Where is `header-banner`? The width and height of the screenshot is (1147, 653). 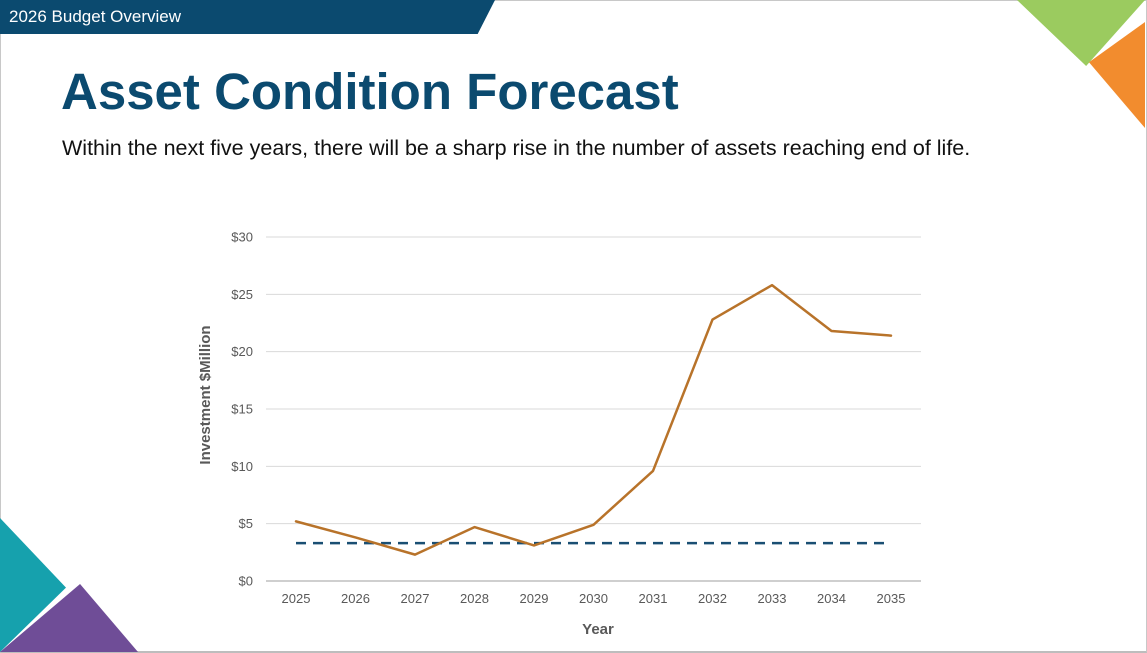 header-banner is located at coordinates (247, 17).